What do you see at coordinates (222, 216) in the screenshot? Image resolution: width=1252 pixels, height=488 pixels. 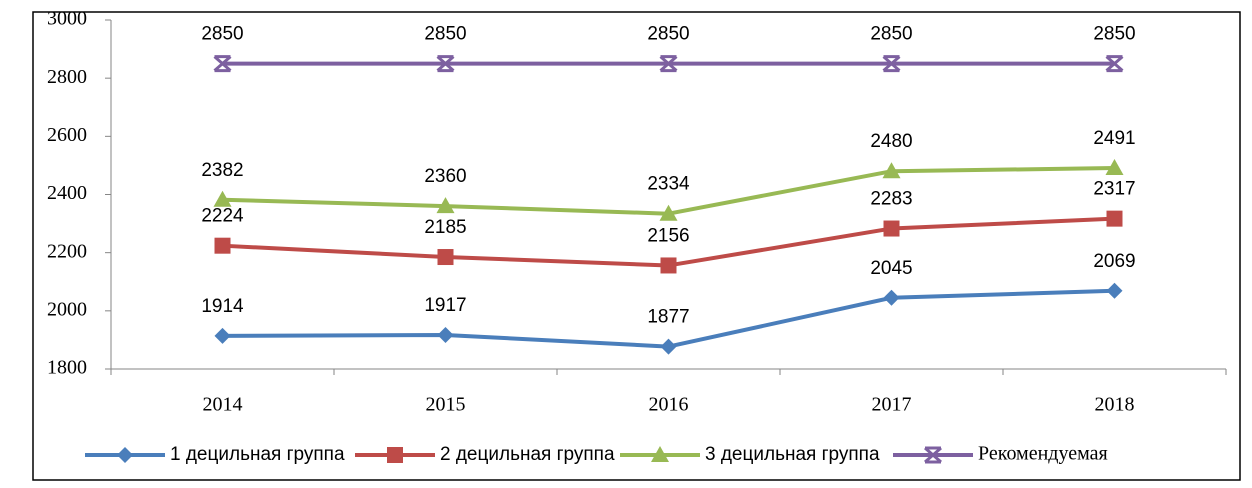 I see `data-label: 2224` at bounding box center [222, 216].